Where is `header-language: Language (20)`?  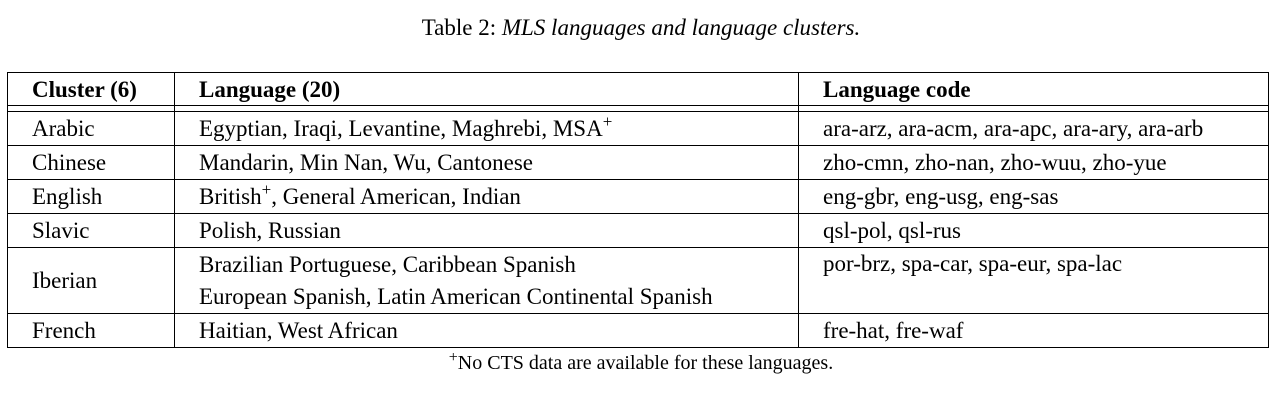
header-language: Language (20) is located at coordinates (486, 89).